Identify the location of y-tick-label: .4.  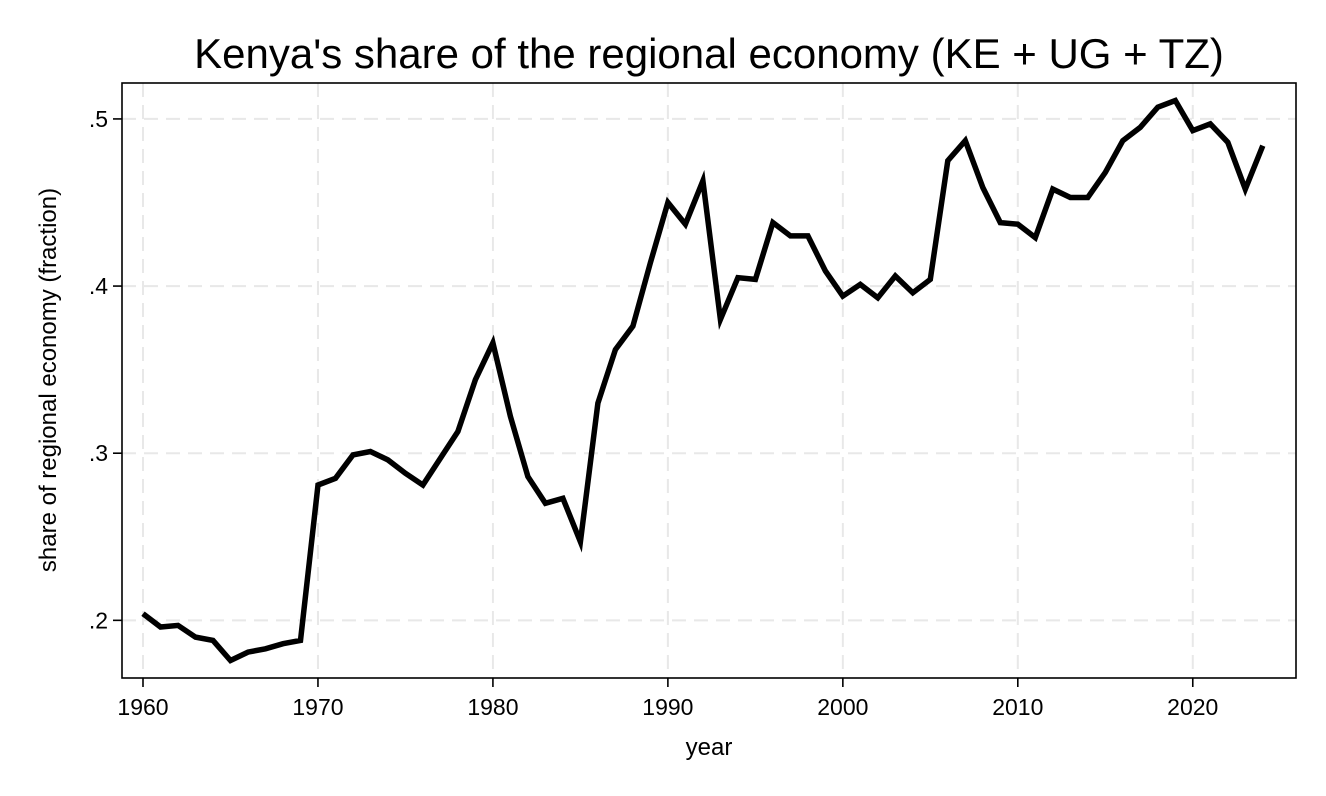
(98, 286).